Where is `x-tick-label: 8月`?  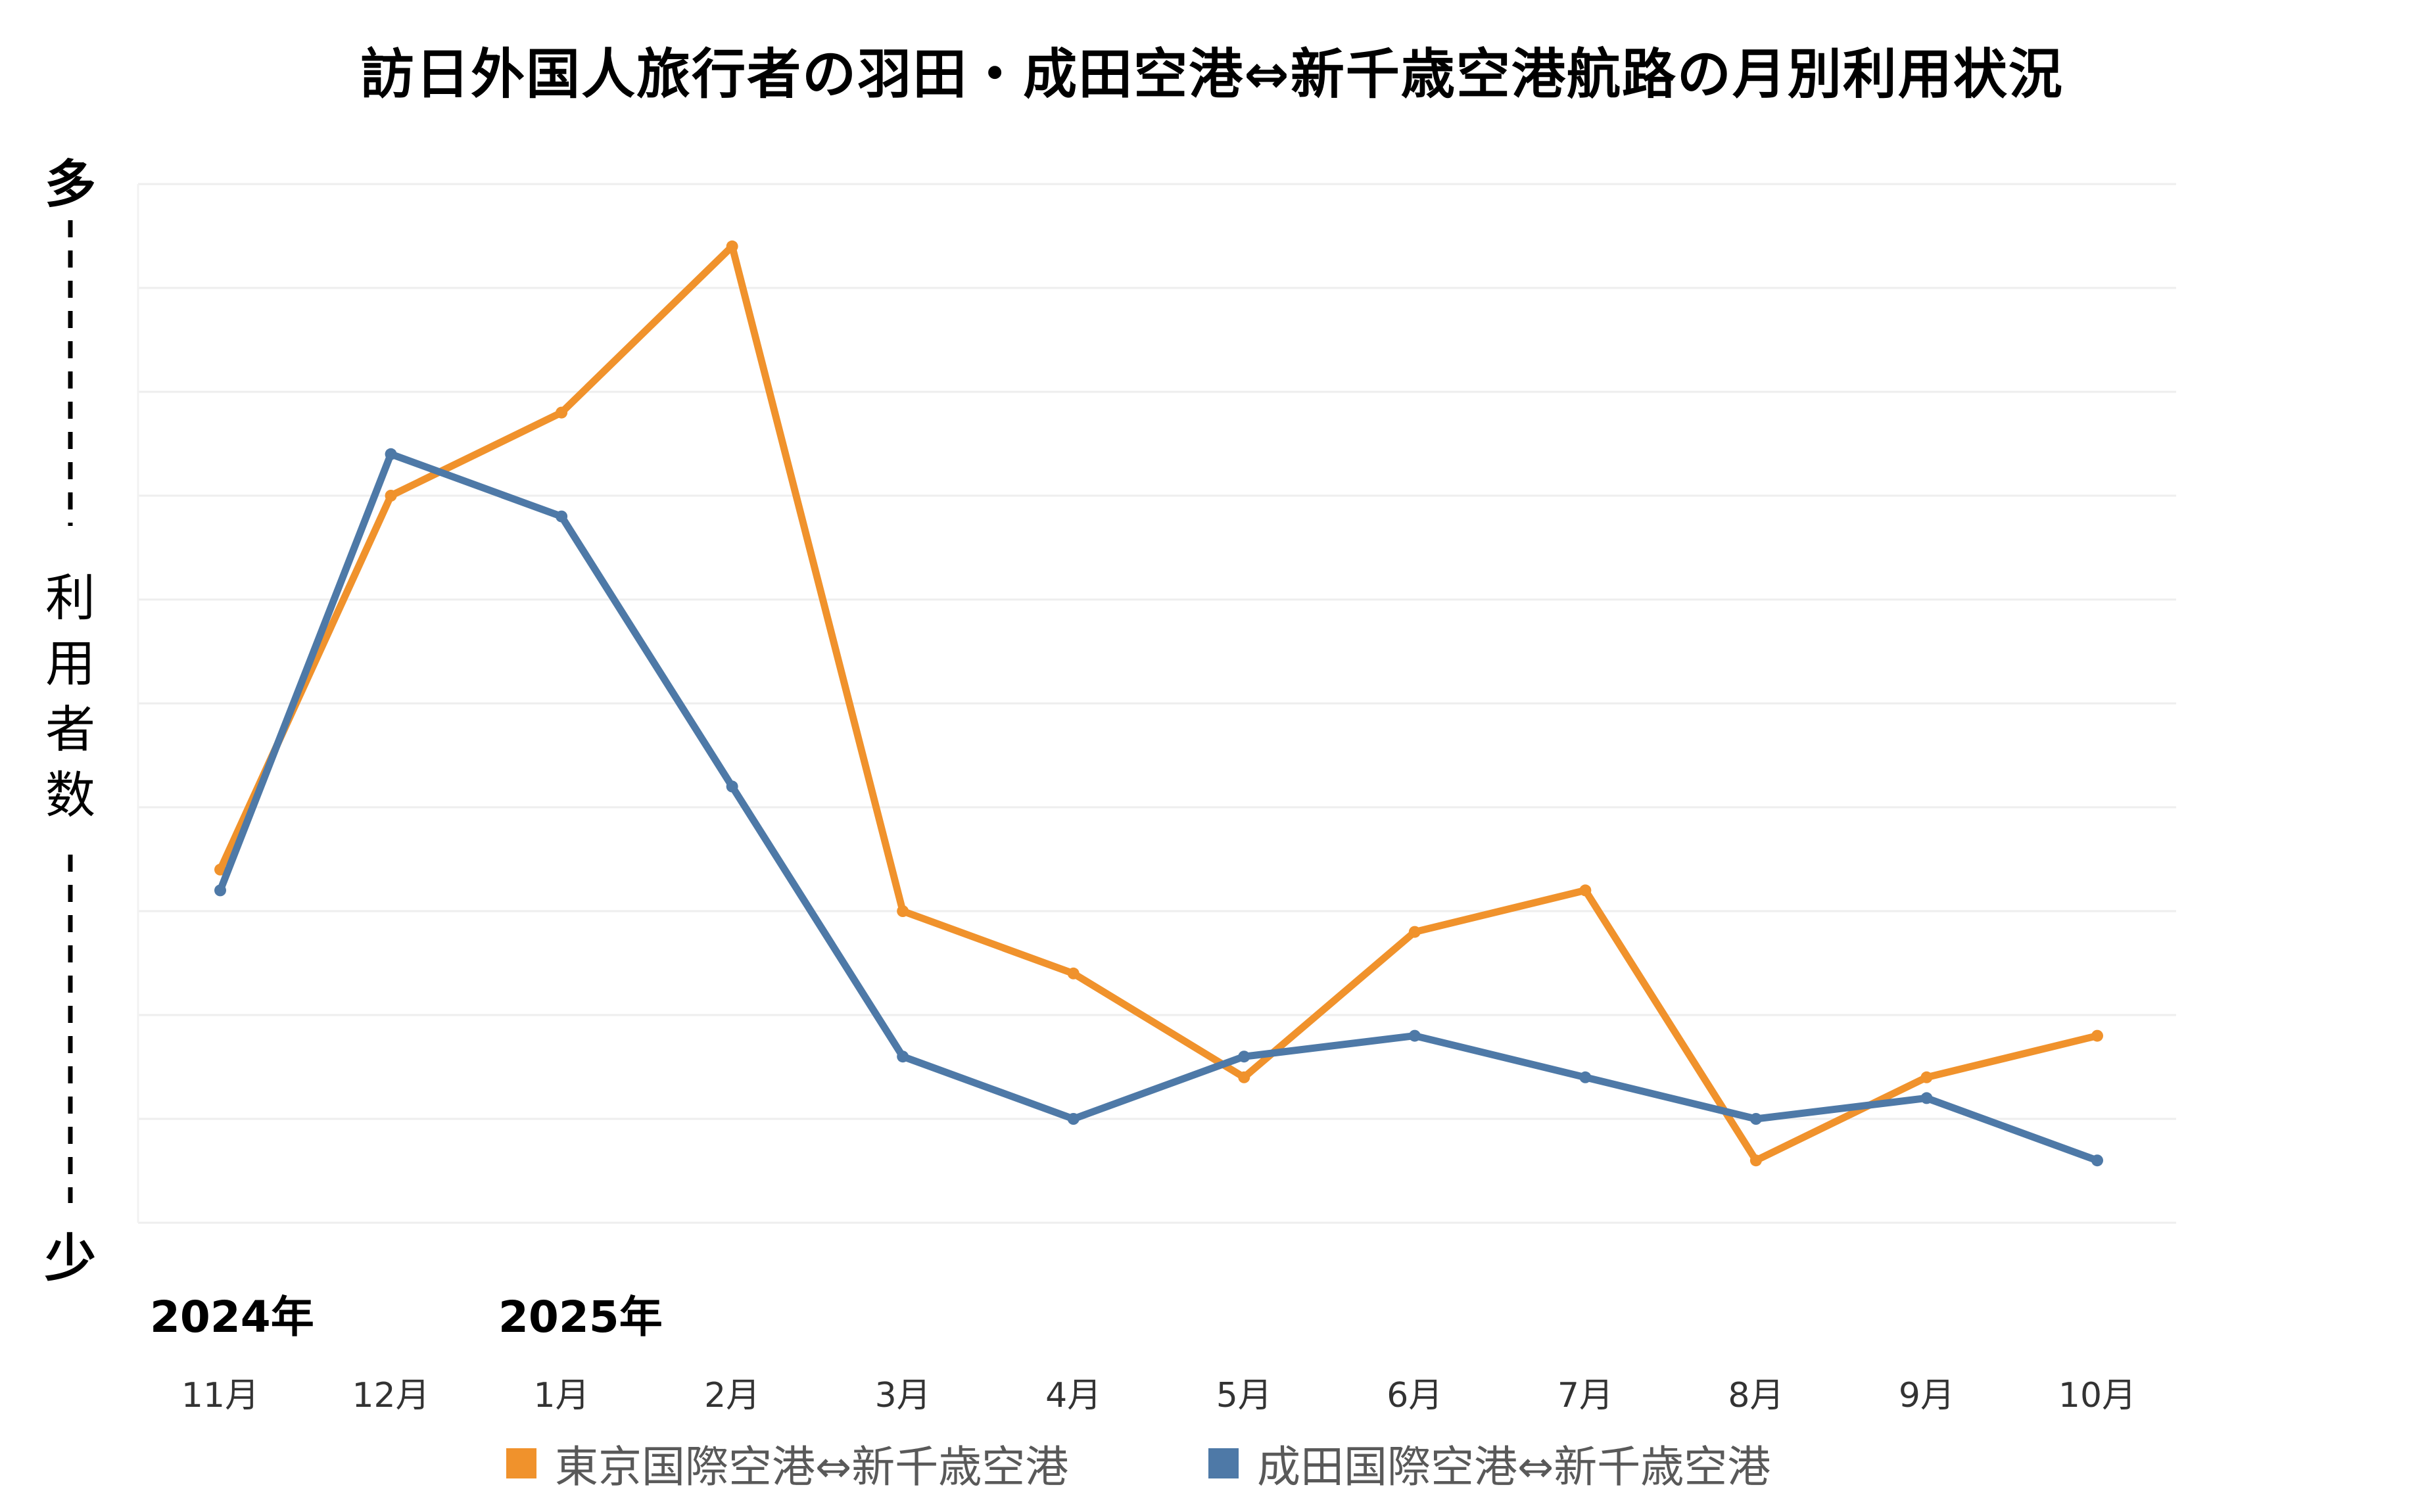 x-tick-label: 8月 is located at coordinates (1756, 1395).